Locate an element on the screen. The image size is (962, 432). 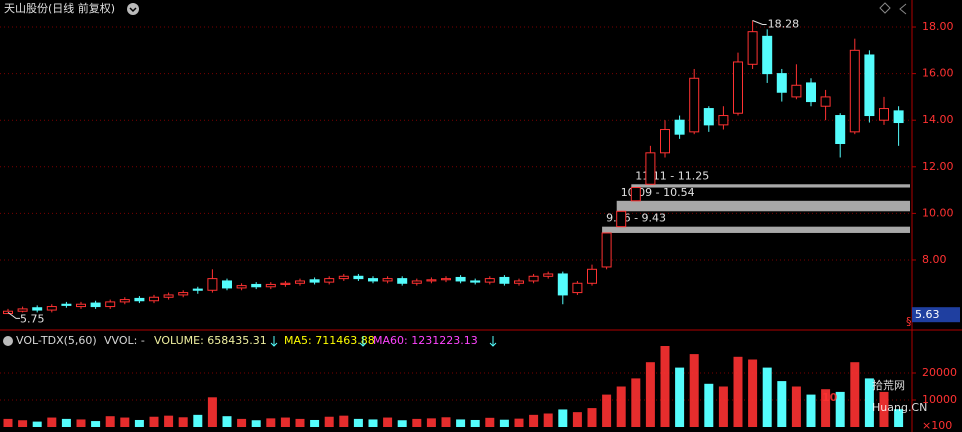
diamond-icon is located at coordinates (885, 8).